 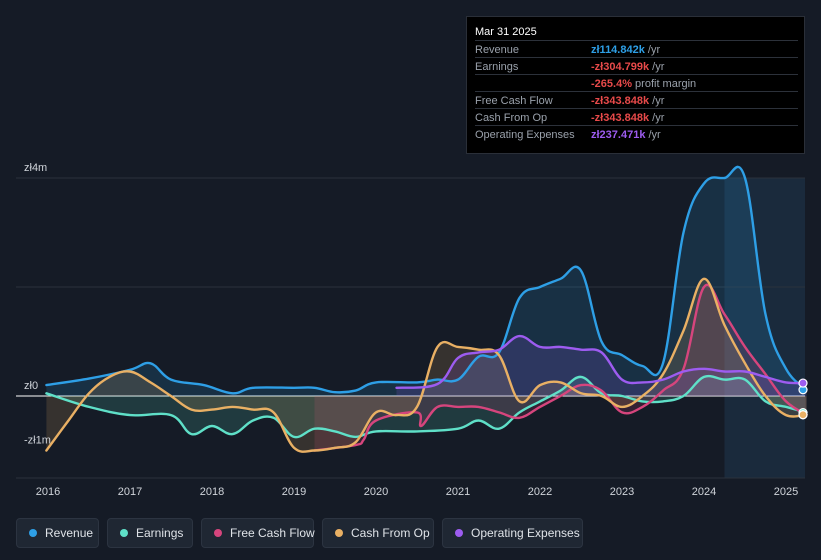 I want to click on x-tick-label: 2023, so click(x=622, y=492).